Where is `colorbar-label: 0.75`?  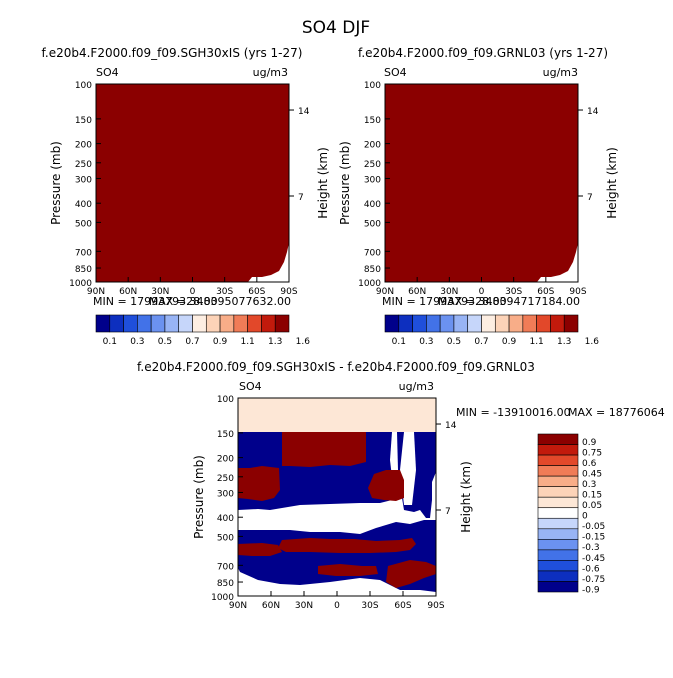
colorbar-label: 0.75 is located at coordinates (592, 453).